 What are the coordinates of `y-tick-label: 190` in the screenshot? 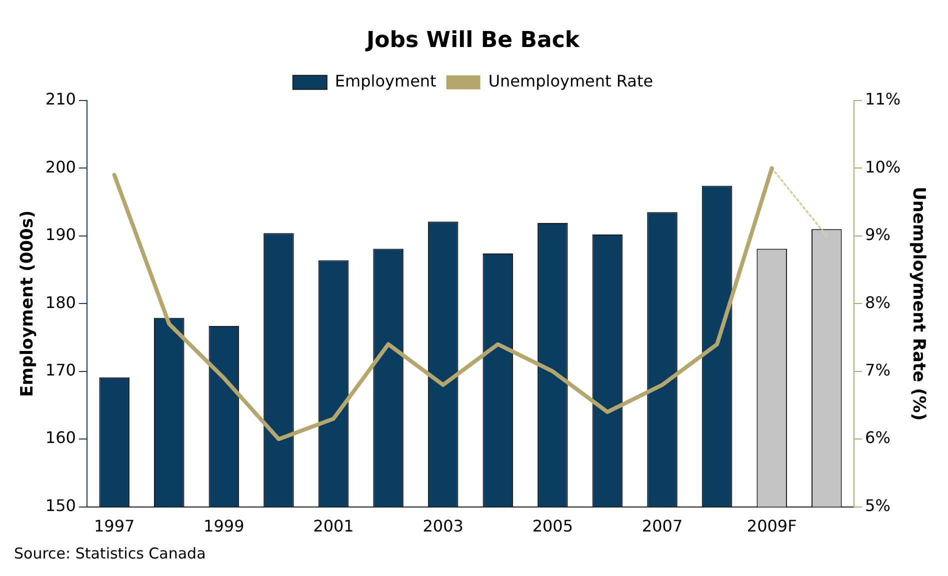 It's located at (60, 234).